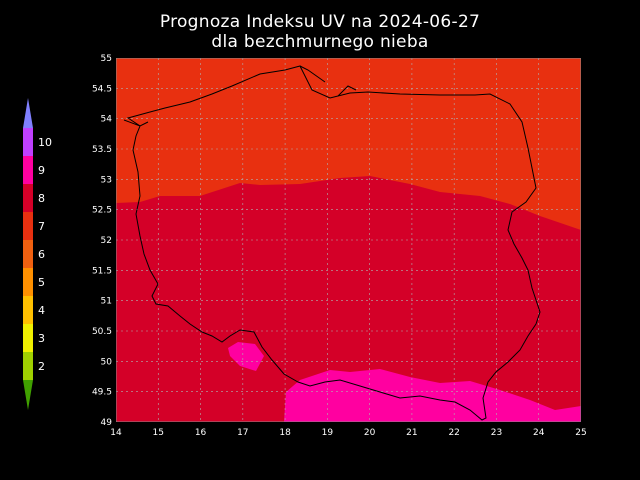 This screenshot has width=640, height=480. What do you see at coordinates (539, 433) in the screenshot?
I see `lon-tick-label: 24` at bounding box center [539, 433].